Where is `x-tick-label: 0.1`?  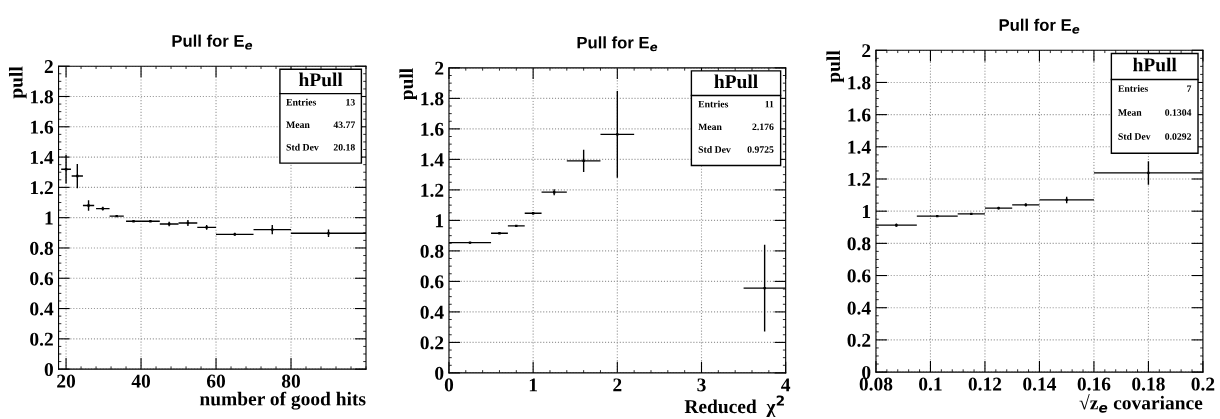
x-tick-label: 0.1 is located at coordinates (930, 384).